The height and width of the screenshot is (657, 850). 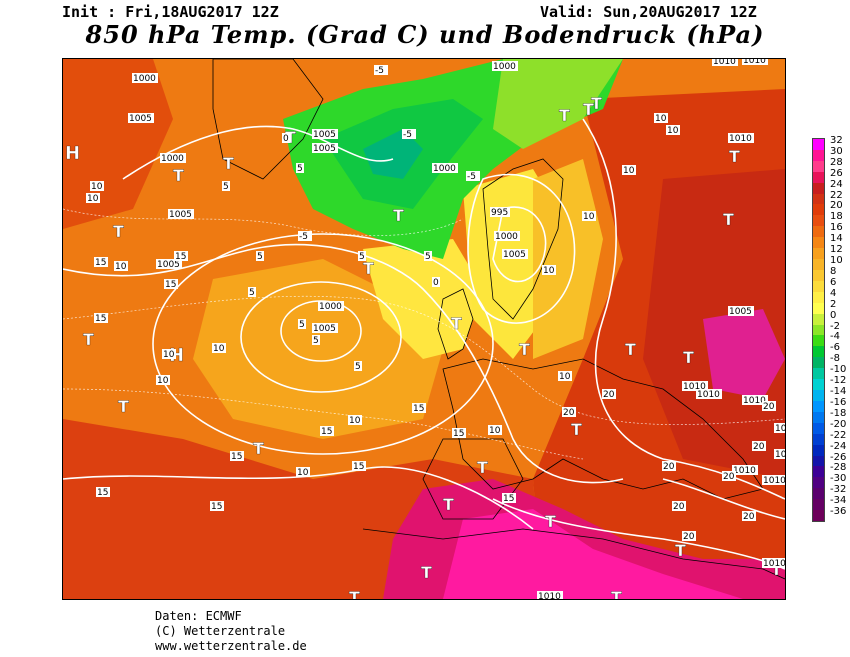 I want to click on legend-label: -32, so click(x=838, y=490).